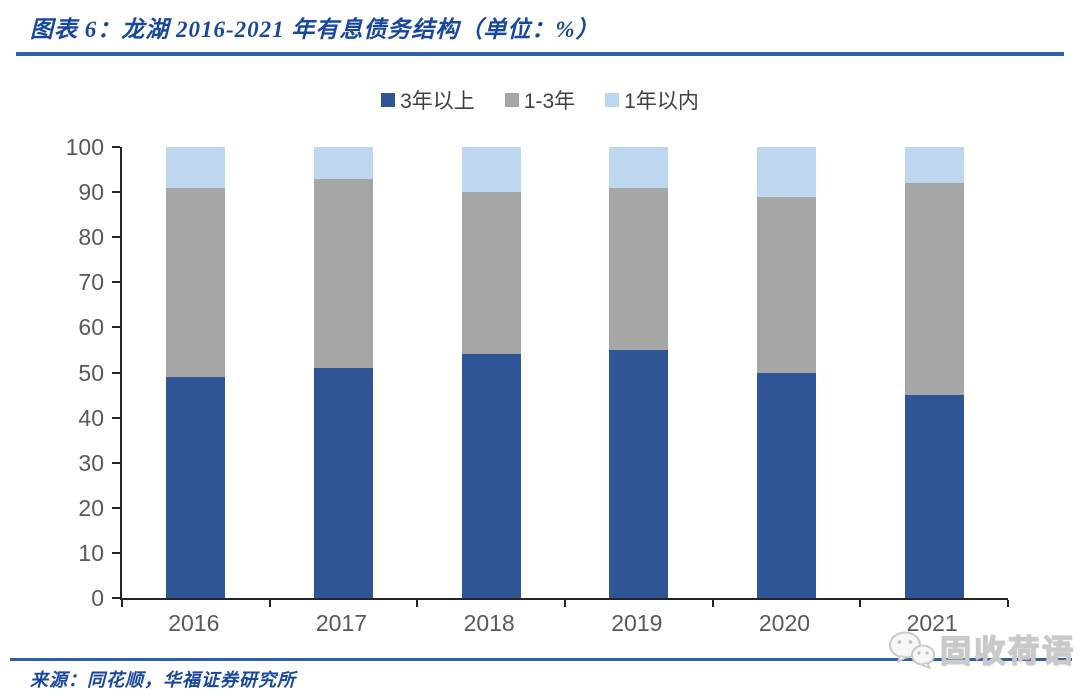  I want to click on legend-item-1: 1-3年, so click(540, 100).